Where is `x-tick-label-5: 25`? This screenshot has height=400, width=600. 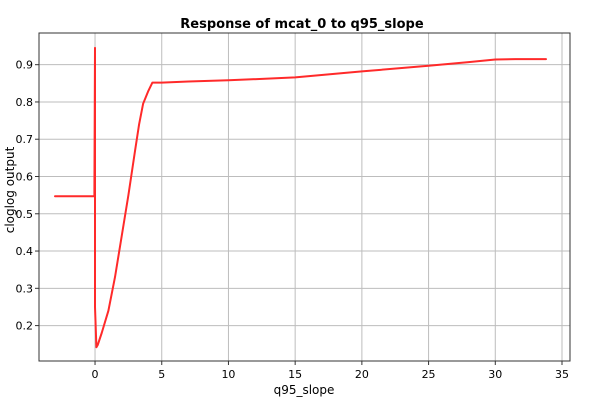 x-tick-label-5: 25 is located at coordinates (429, 374).